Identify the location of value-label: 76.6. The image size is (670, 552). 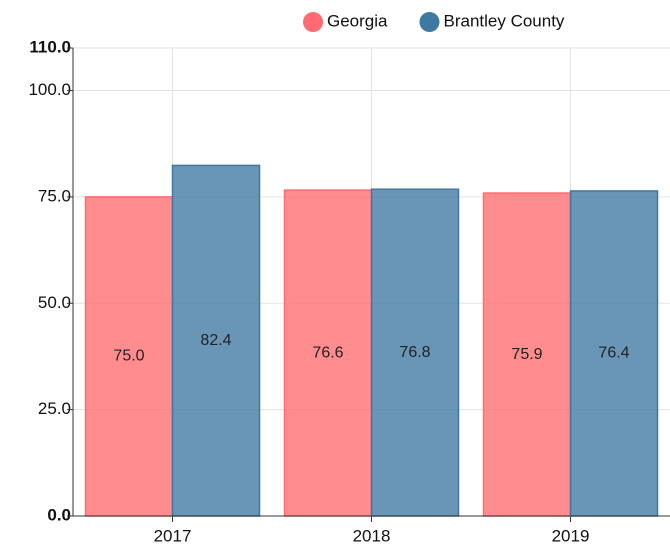
(327, 352).